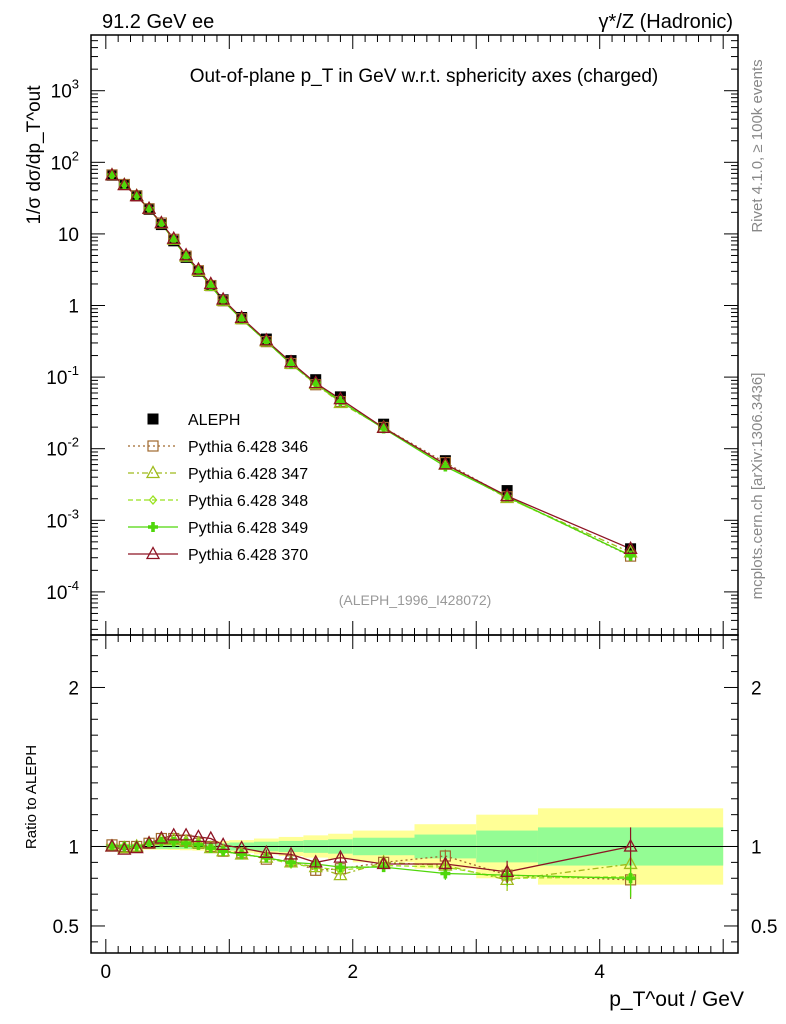 This screenshot has width=786, height=1024. Describe the element at coordinates (666, 22) in the screenshot. I see `process-label: γ*/Z (Hadronic)` at that location.